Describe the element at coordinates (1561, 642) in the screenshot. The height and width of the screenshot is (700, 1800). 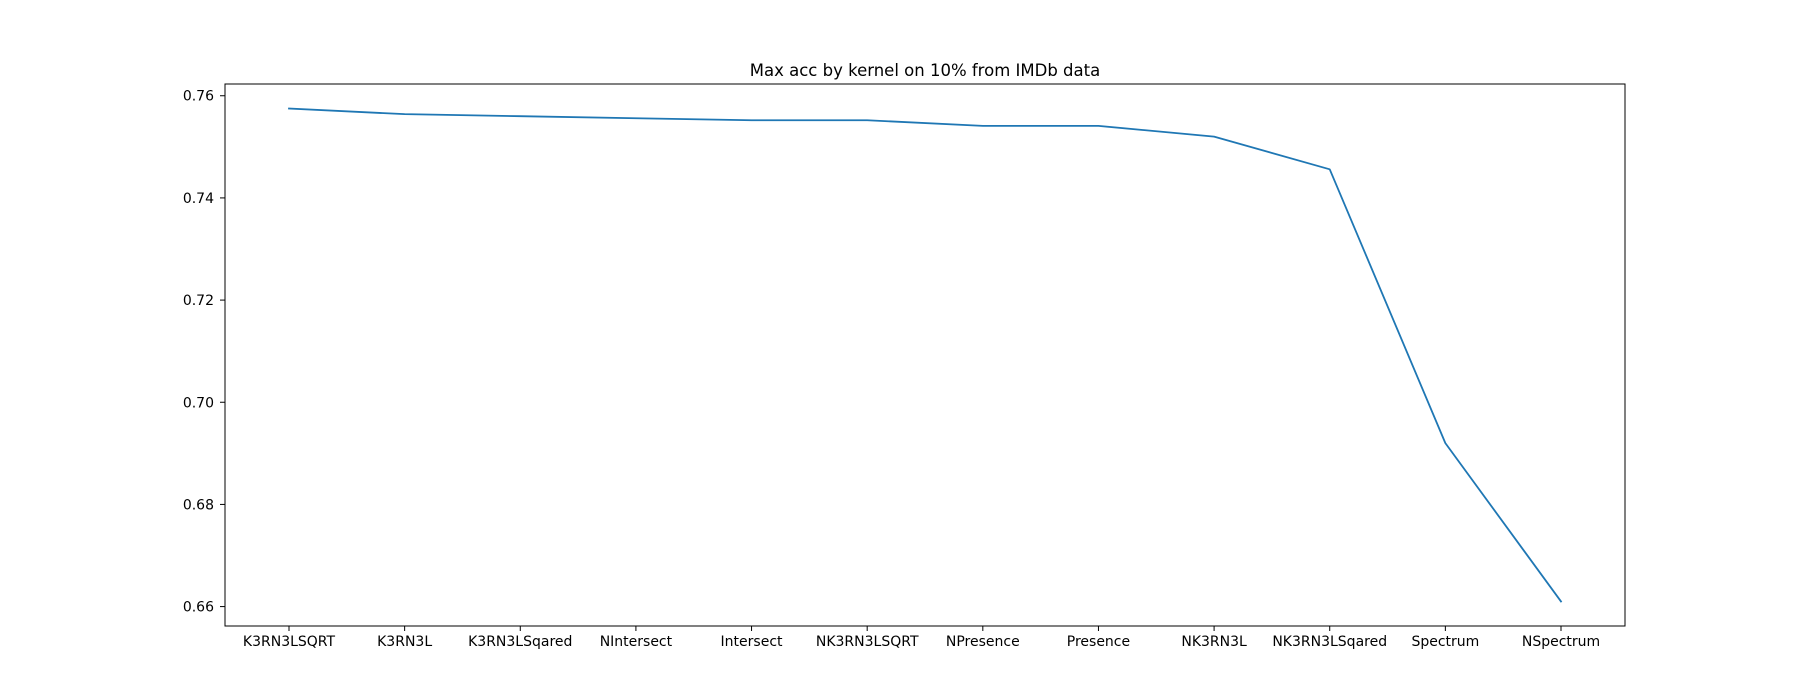
I see `x-tick-label: NSpectrum` at that location.